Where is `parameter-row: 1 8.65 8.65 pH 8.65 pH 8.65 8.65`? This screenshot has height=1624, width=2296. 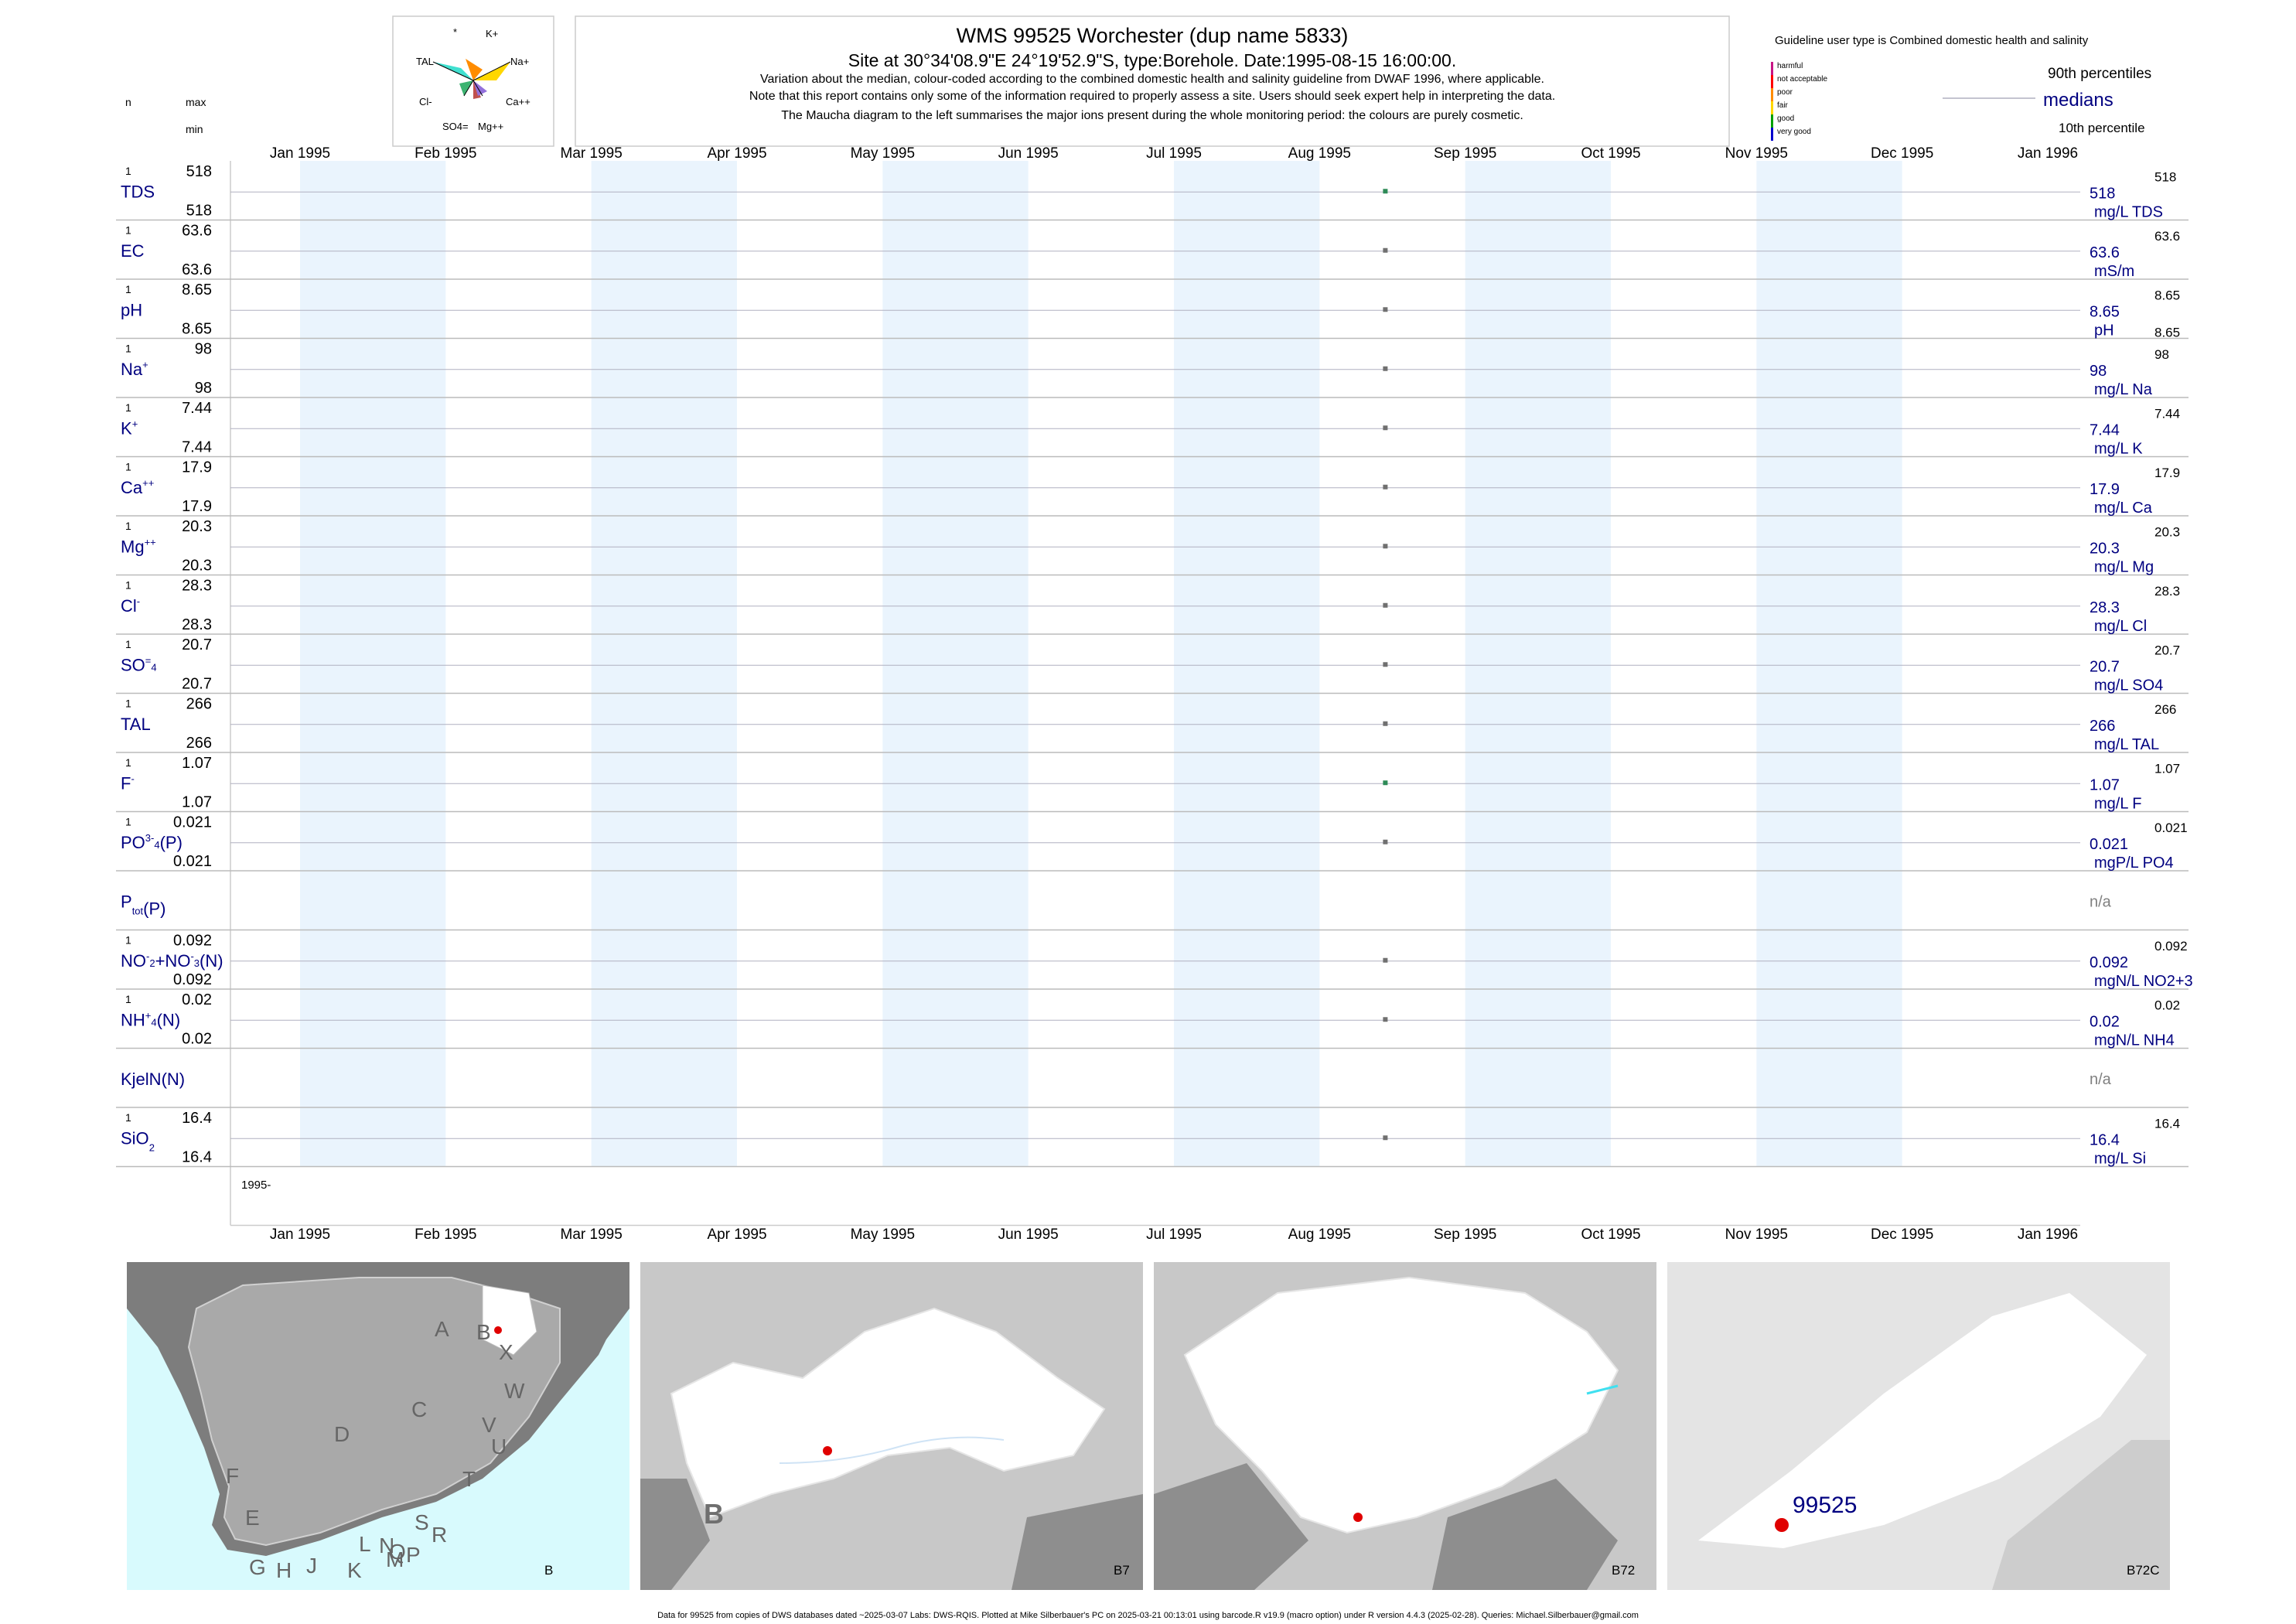 parameter-row: 1 8.65 8.65 pH 8.65 pH 8.65 8.65 is located at coordinates (1152, 310).